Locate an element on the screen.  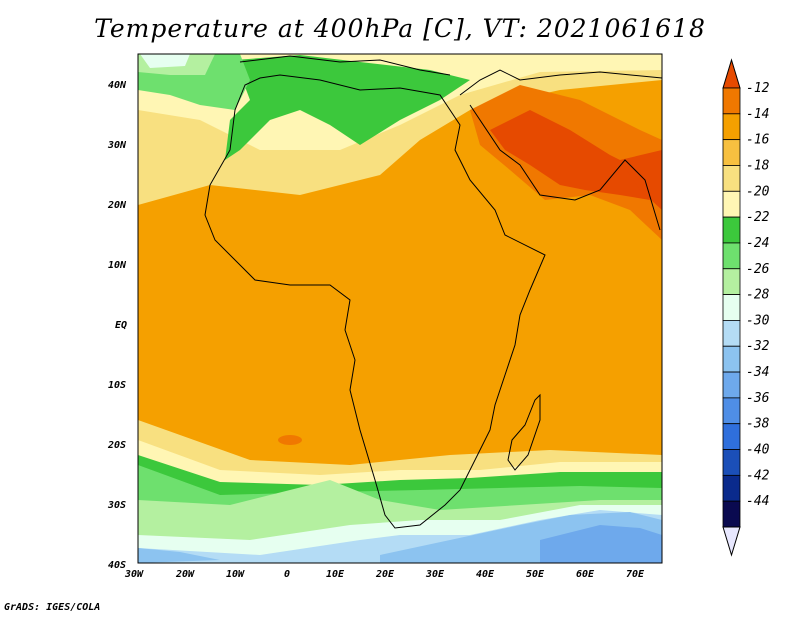
lat-tick: 30S is located at coordinates (116, 505).